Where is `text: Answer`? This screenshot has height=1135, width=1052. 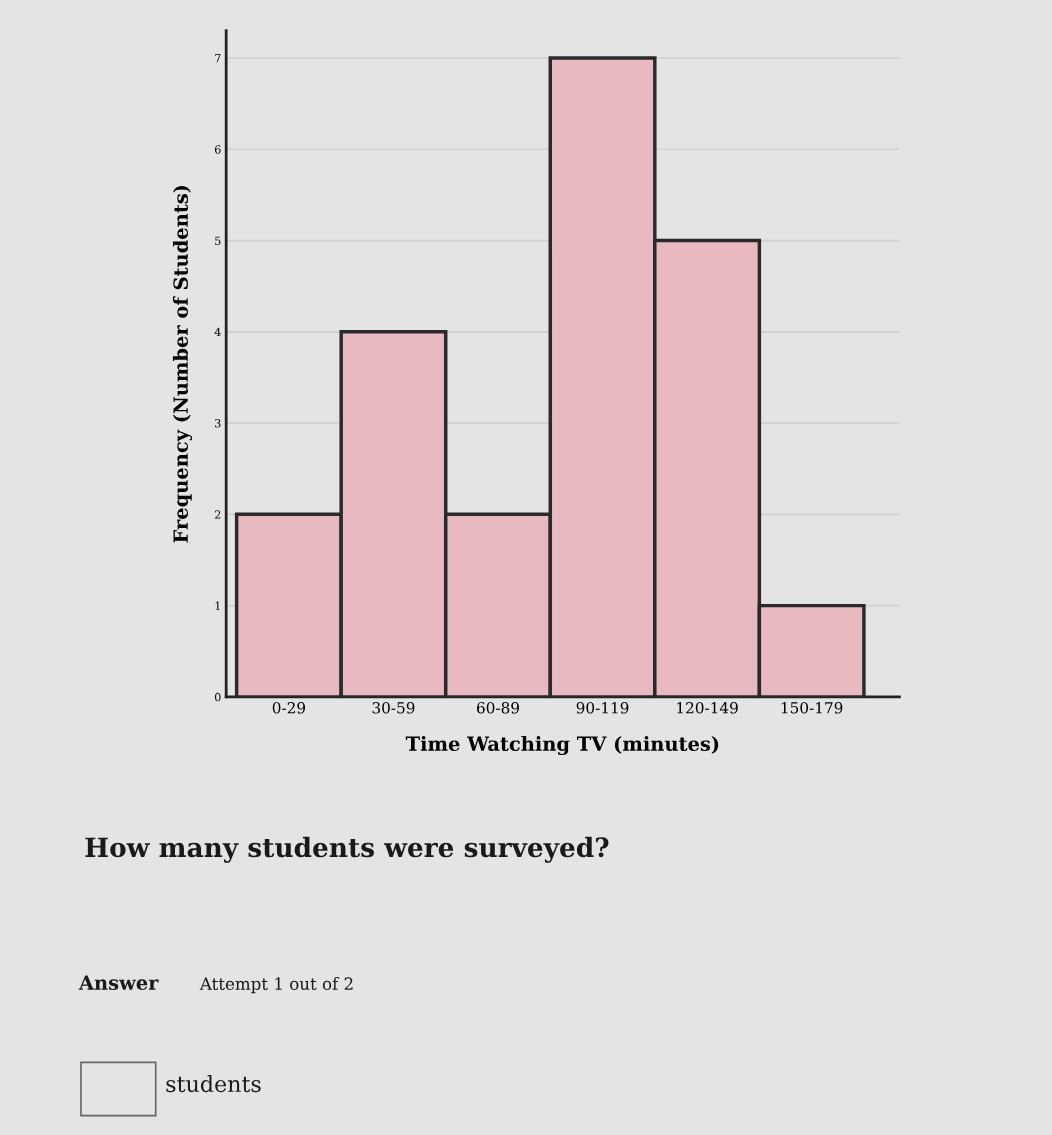 text: Answer is located at coordinates (118, 982).